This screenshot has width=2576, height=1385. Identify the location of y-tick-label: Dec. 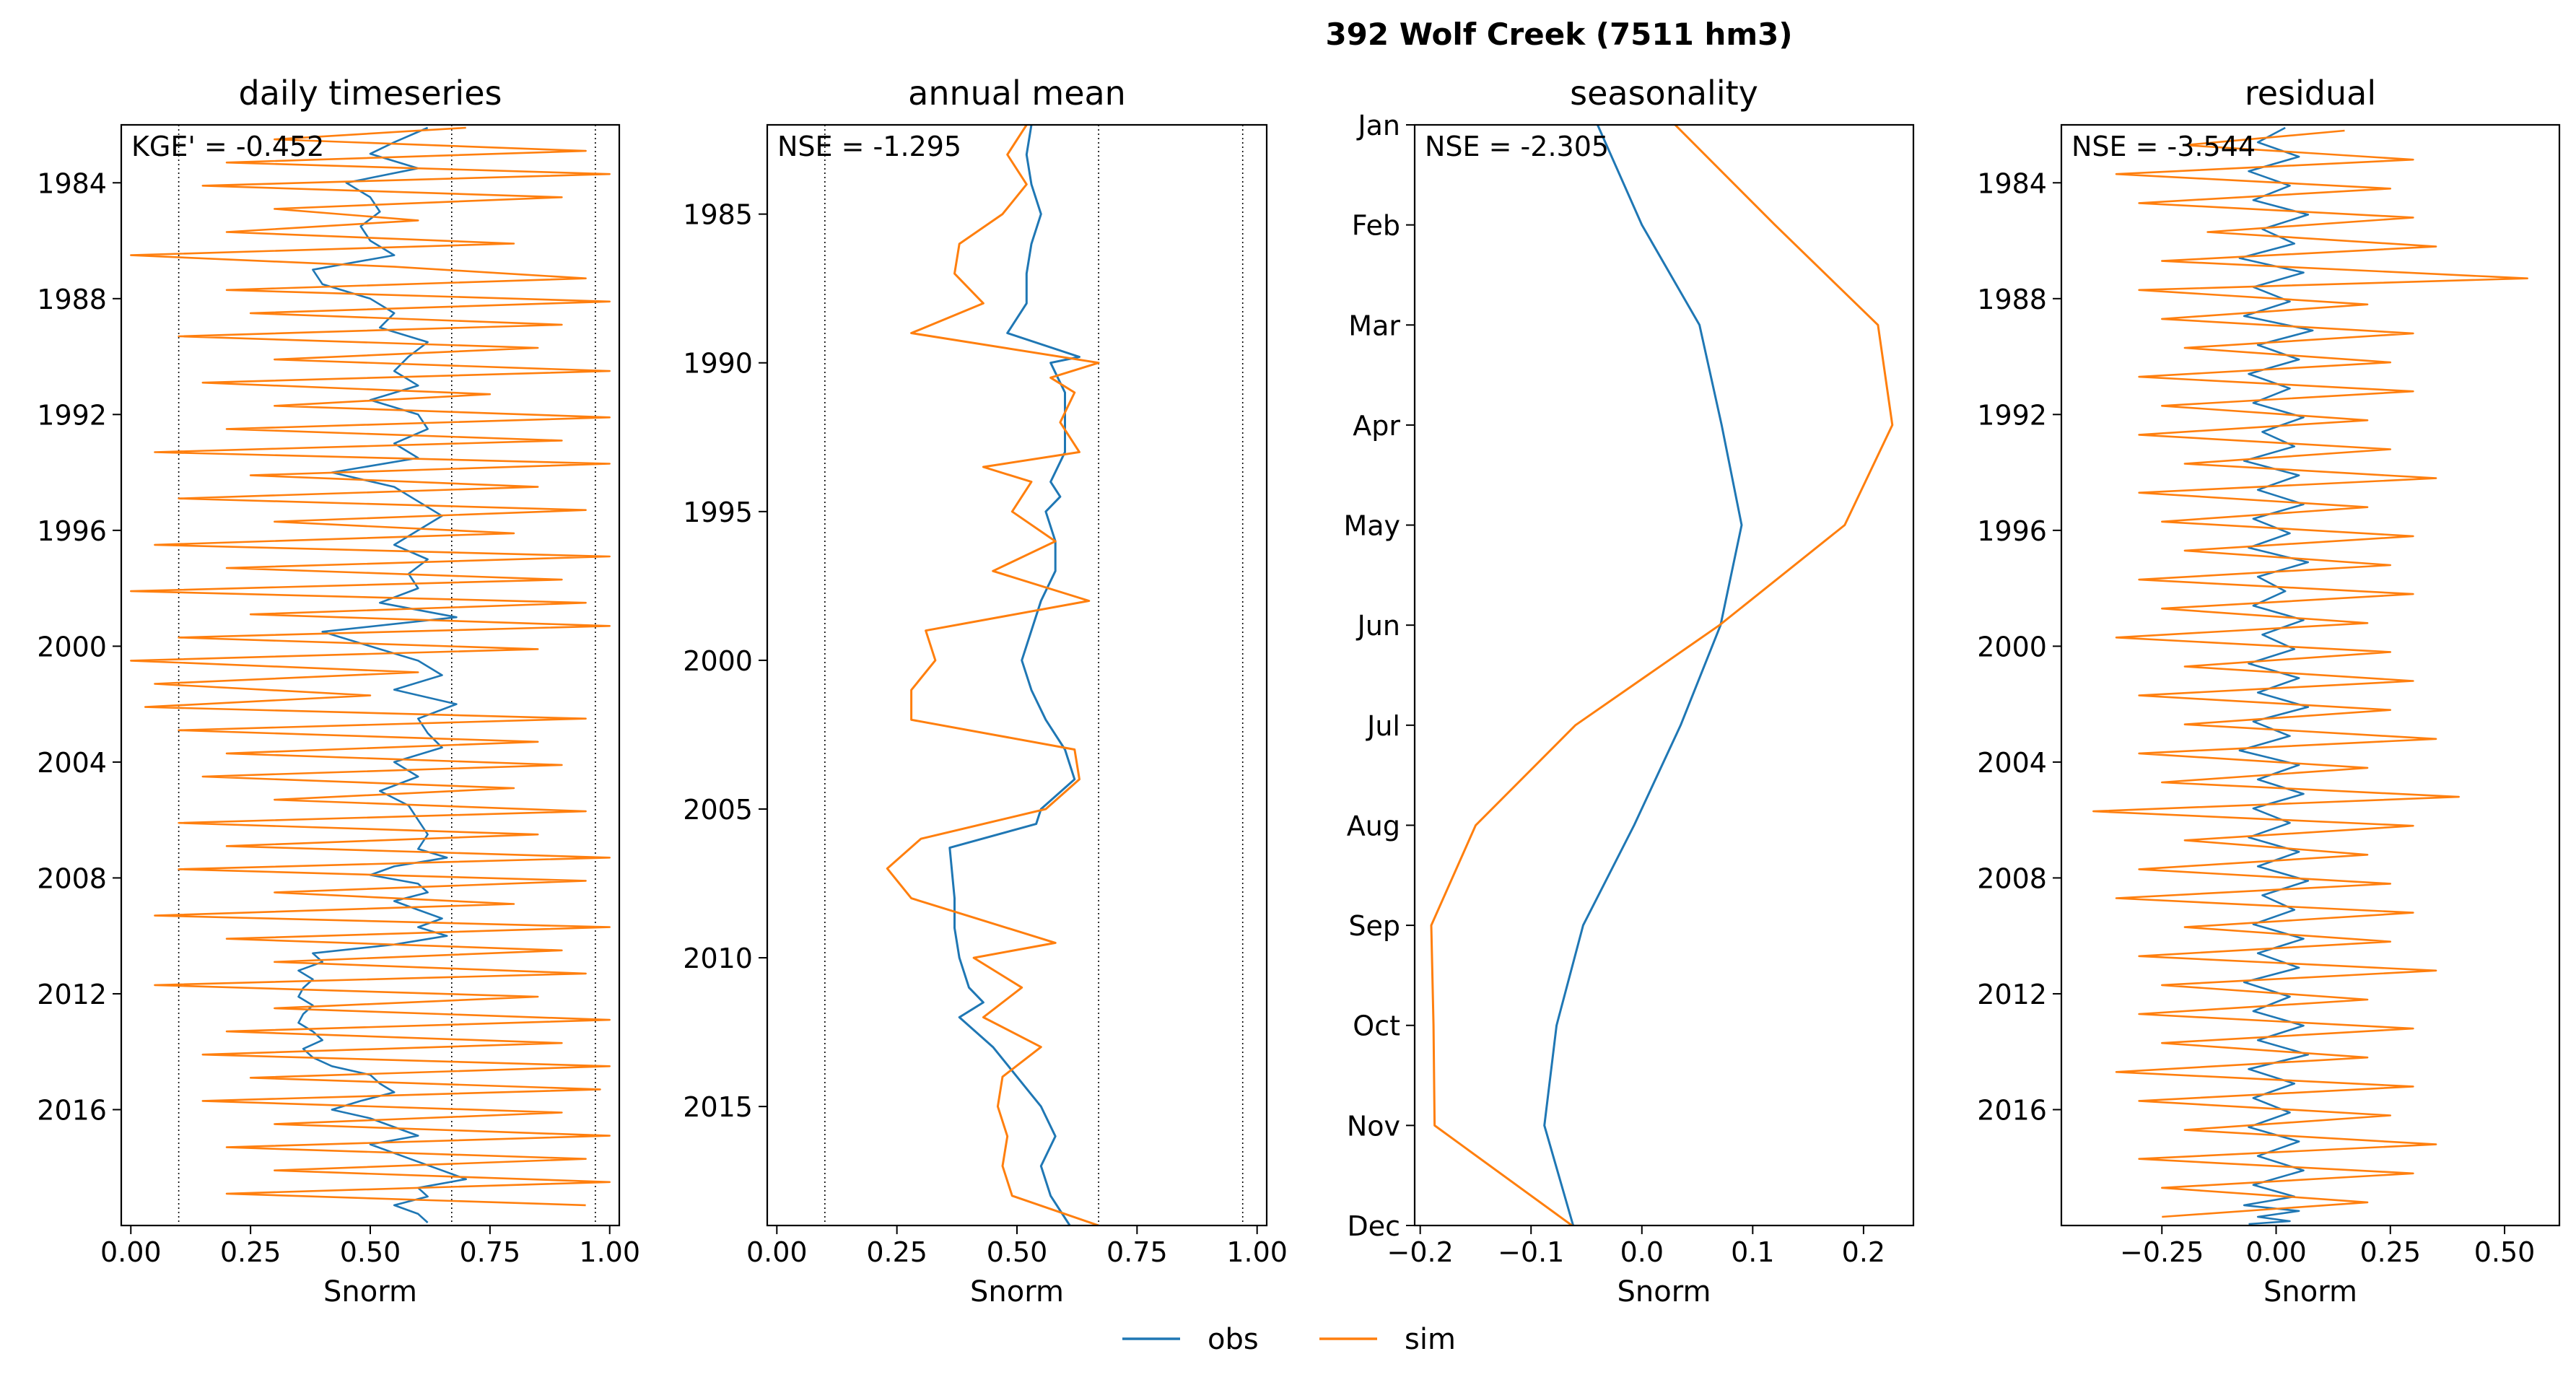
(1373, 1226).